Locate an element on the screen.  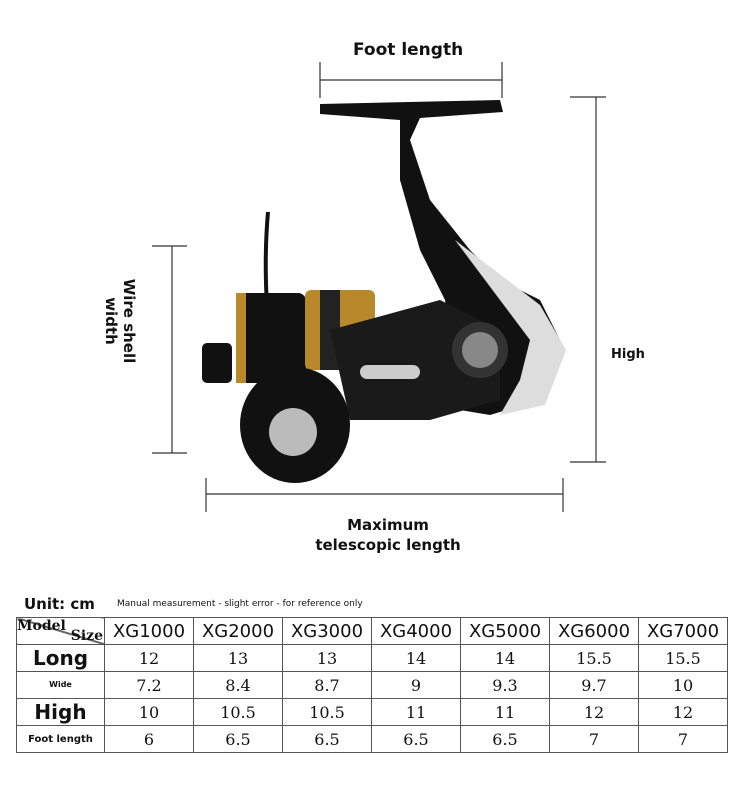
max-length-label-2: telescopic length is located at coordinates (388, 545).